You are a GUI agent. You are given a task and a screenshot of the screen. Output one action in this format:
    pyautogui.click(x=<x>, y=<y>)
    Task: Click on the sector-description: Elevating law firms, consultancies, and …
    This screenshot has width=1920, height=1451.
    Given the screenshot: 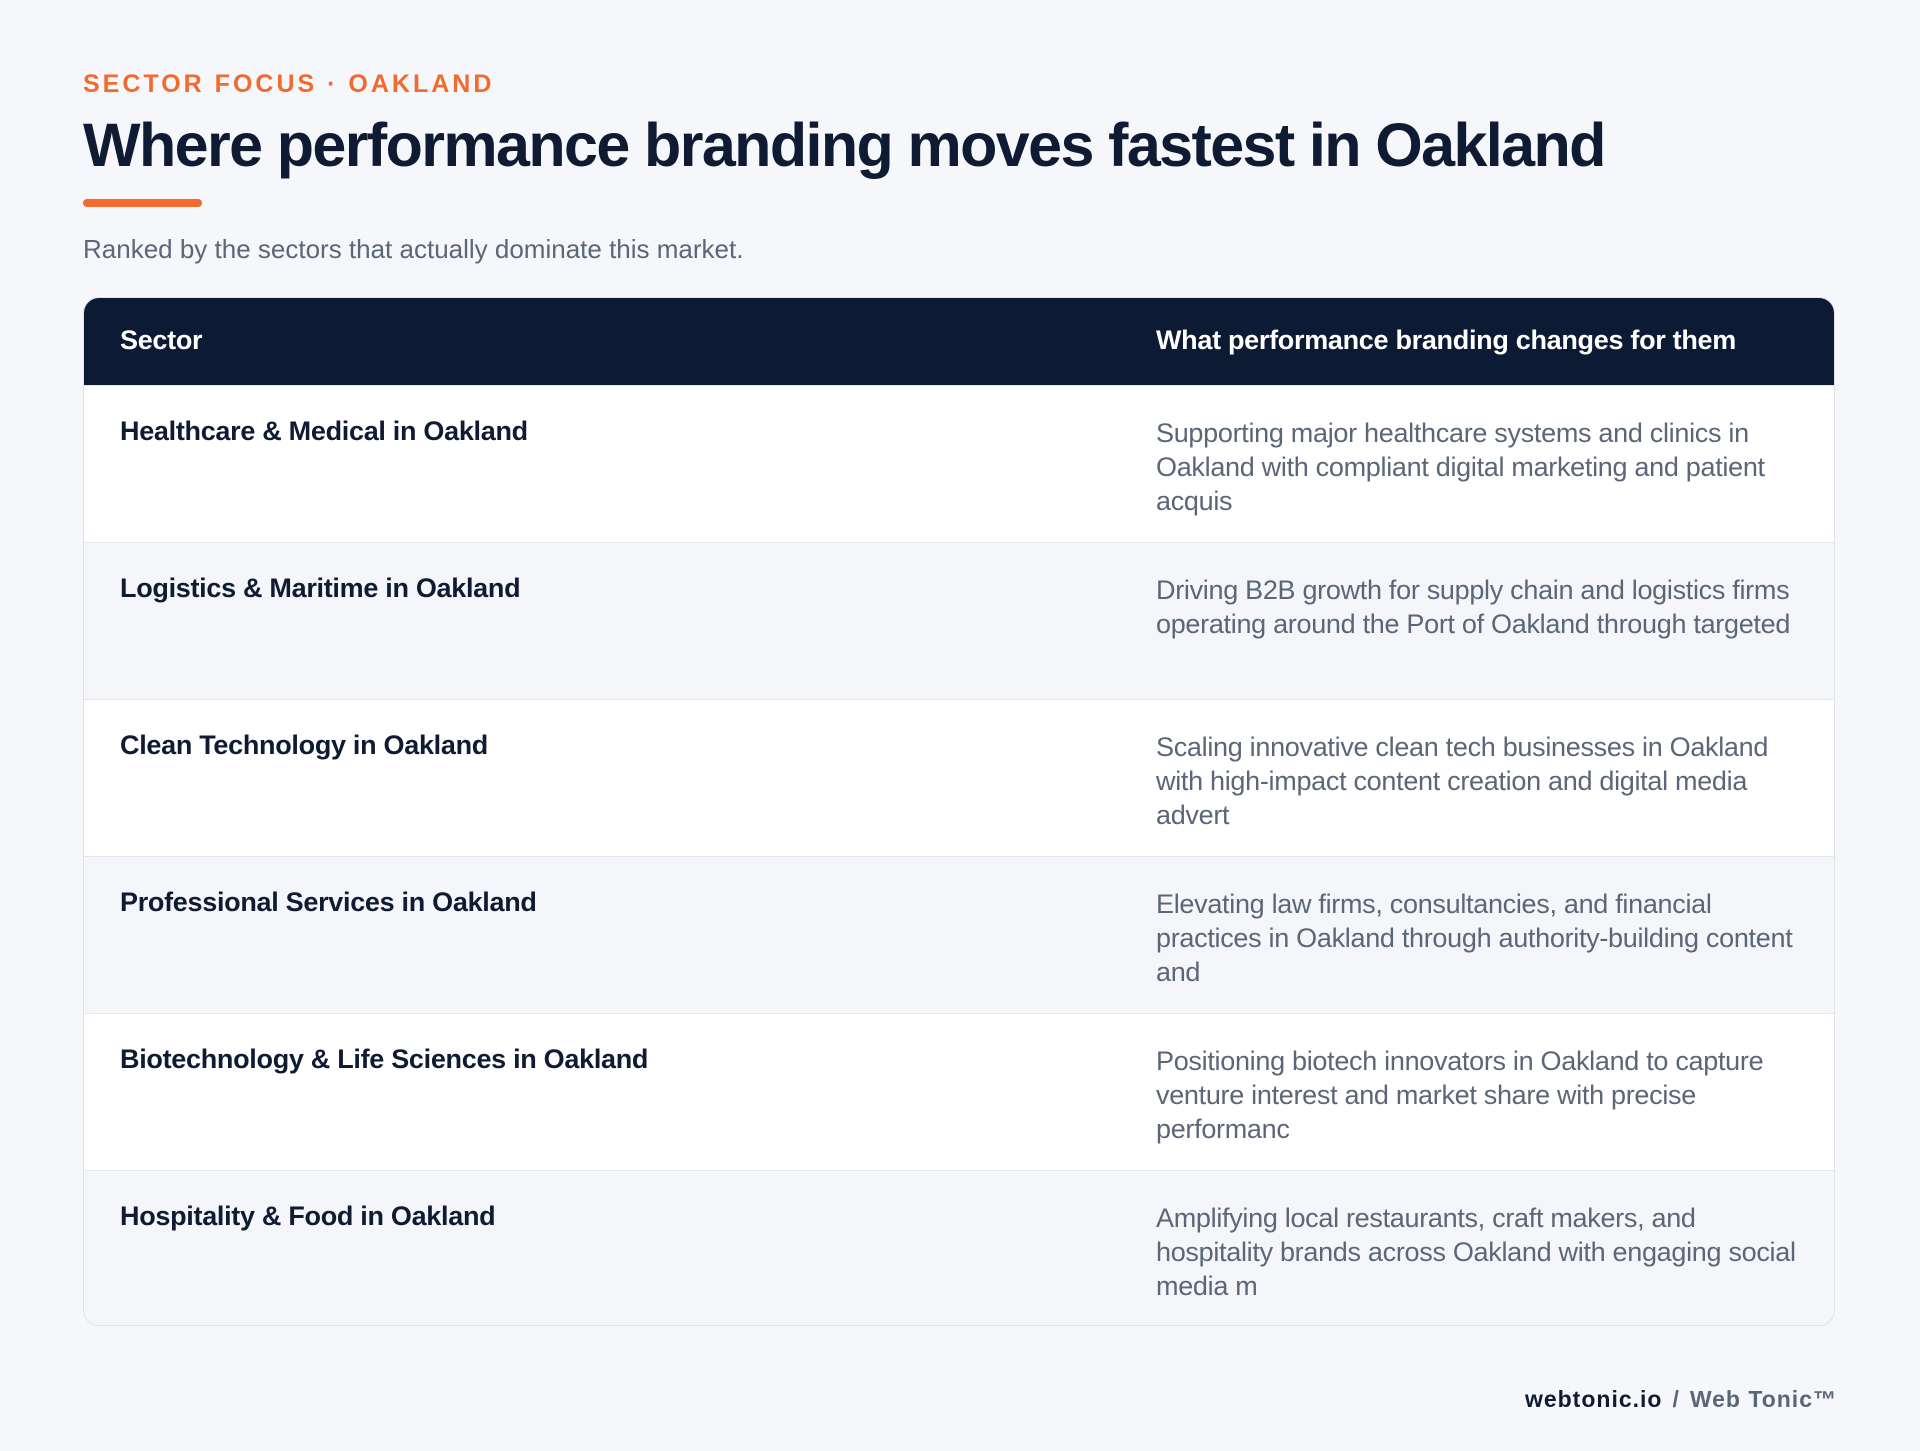 What is the action you would take?
    pyautogui.click(x=1474, y=938)
    